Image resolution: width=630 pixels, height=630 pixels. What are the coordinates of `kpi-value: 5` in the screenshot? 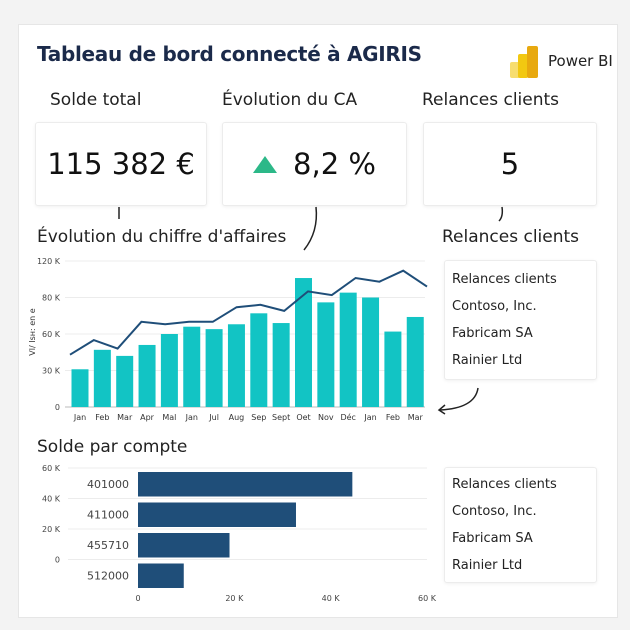 It's located at (510, 164).